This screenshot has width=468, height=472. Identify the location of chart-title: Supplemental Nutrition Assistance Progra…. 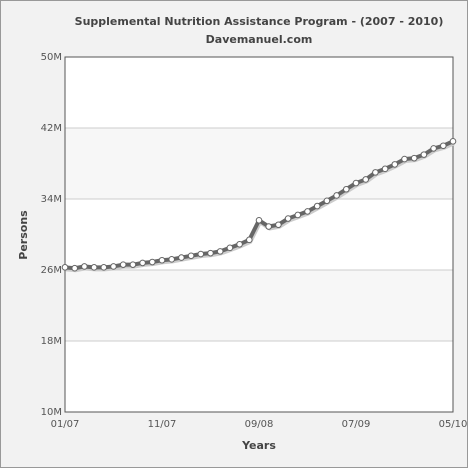
(259, 21).